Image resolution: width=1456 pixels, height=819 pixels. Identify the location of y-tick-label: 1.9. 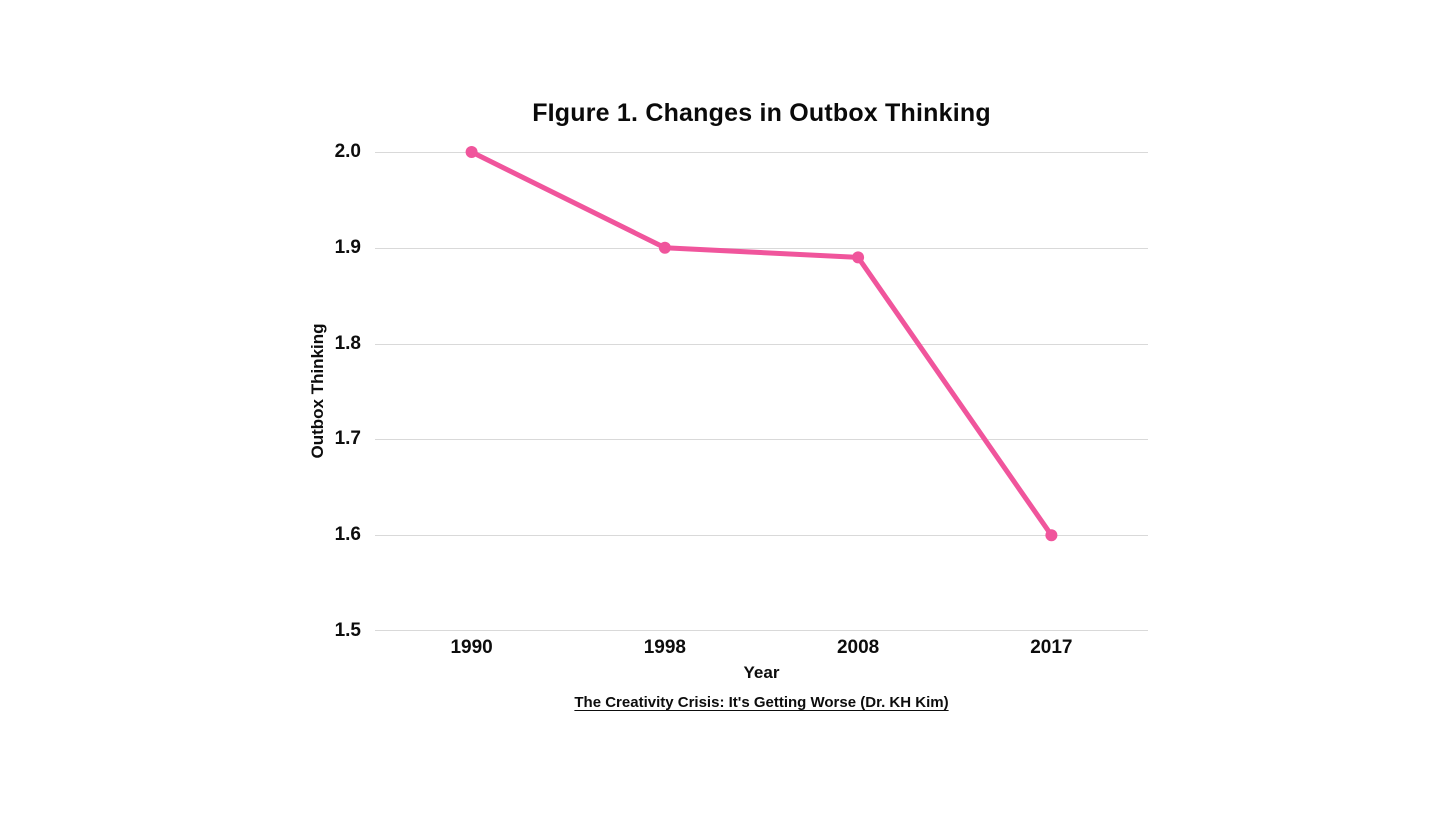
(347, 247).